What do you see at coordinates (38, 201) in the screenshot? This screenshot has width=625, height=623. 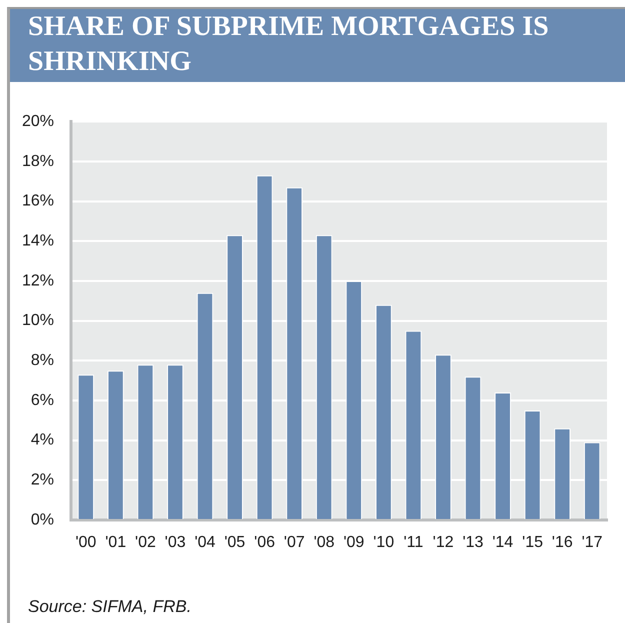 I see `y-tick-label: 16%` at bounding box center [38, 201].